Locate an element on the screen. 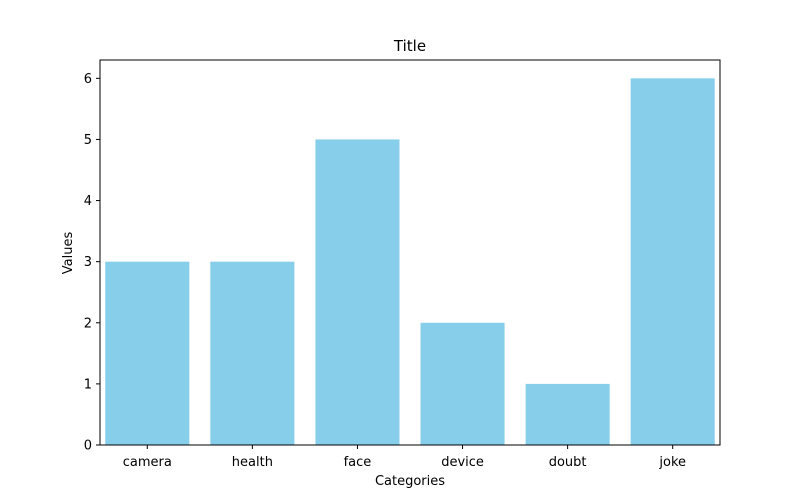  y-tick-label: 6 is located at coordinates (88, 79).